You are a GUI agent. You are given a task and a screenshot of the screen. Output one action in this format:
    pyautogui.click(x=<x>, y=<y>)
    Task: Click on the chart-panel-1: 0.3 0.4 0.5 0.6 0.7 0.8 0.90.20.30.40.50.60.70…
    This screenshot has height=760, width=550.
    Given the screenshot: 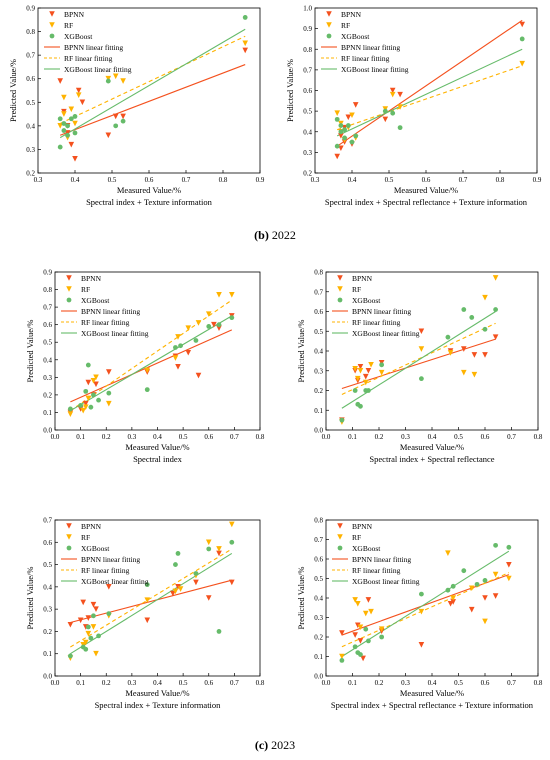 What is the action you would take?
    pyautogui.click(x=136, y=106)
    